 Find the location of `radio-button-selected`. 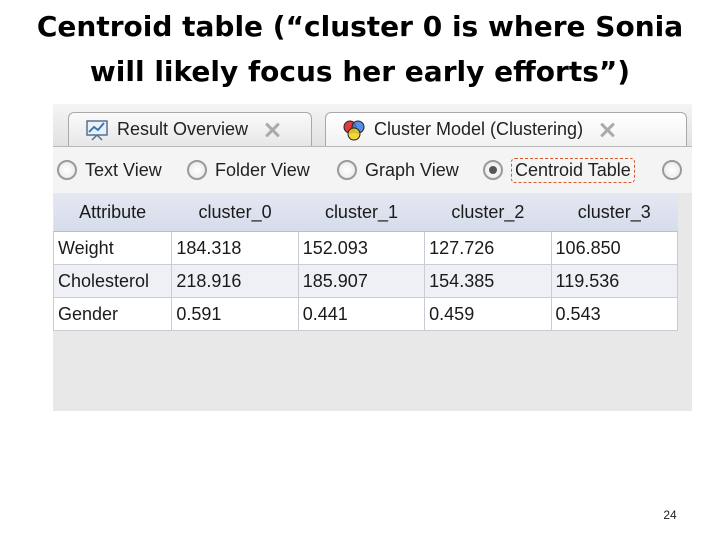

radio-button-selected is located at coordinates (493, 170).